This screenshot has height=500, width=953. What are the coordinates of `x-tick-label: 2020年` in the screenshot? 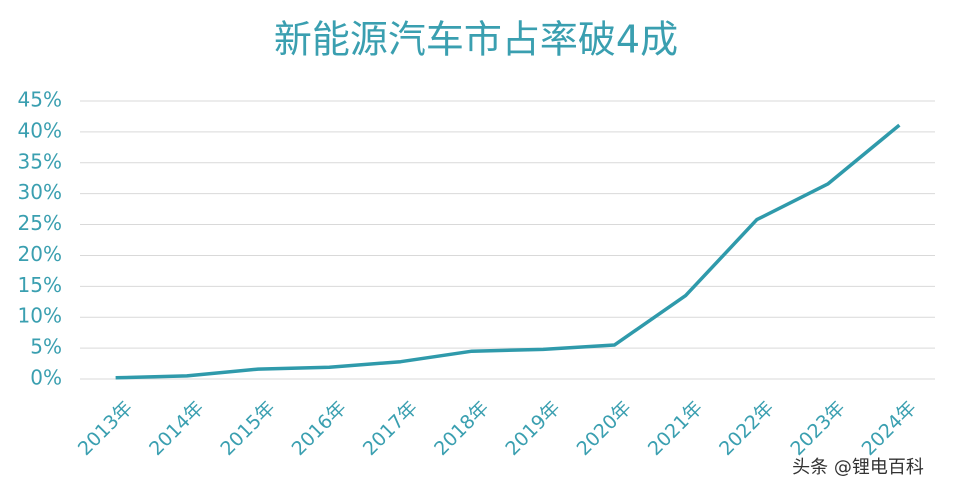 It's located at (604, 428).